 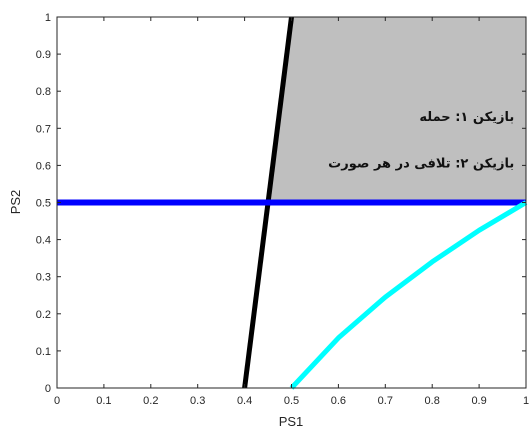 I want to click on x-tick-label: 0.5, so click(x=291, y=401).